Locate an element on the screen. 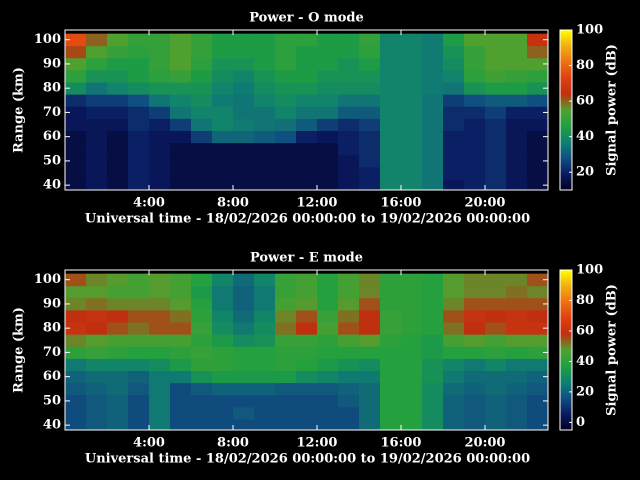 The width and height of the screenshot is (640, 480). panel-title: Power - E mode is located at coordinates (306, 258).